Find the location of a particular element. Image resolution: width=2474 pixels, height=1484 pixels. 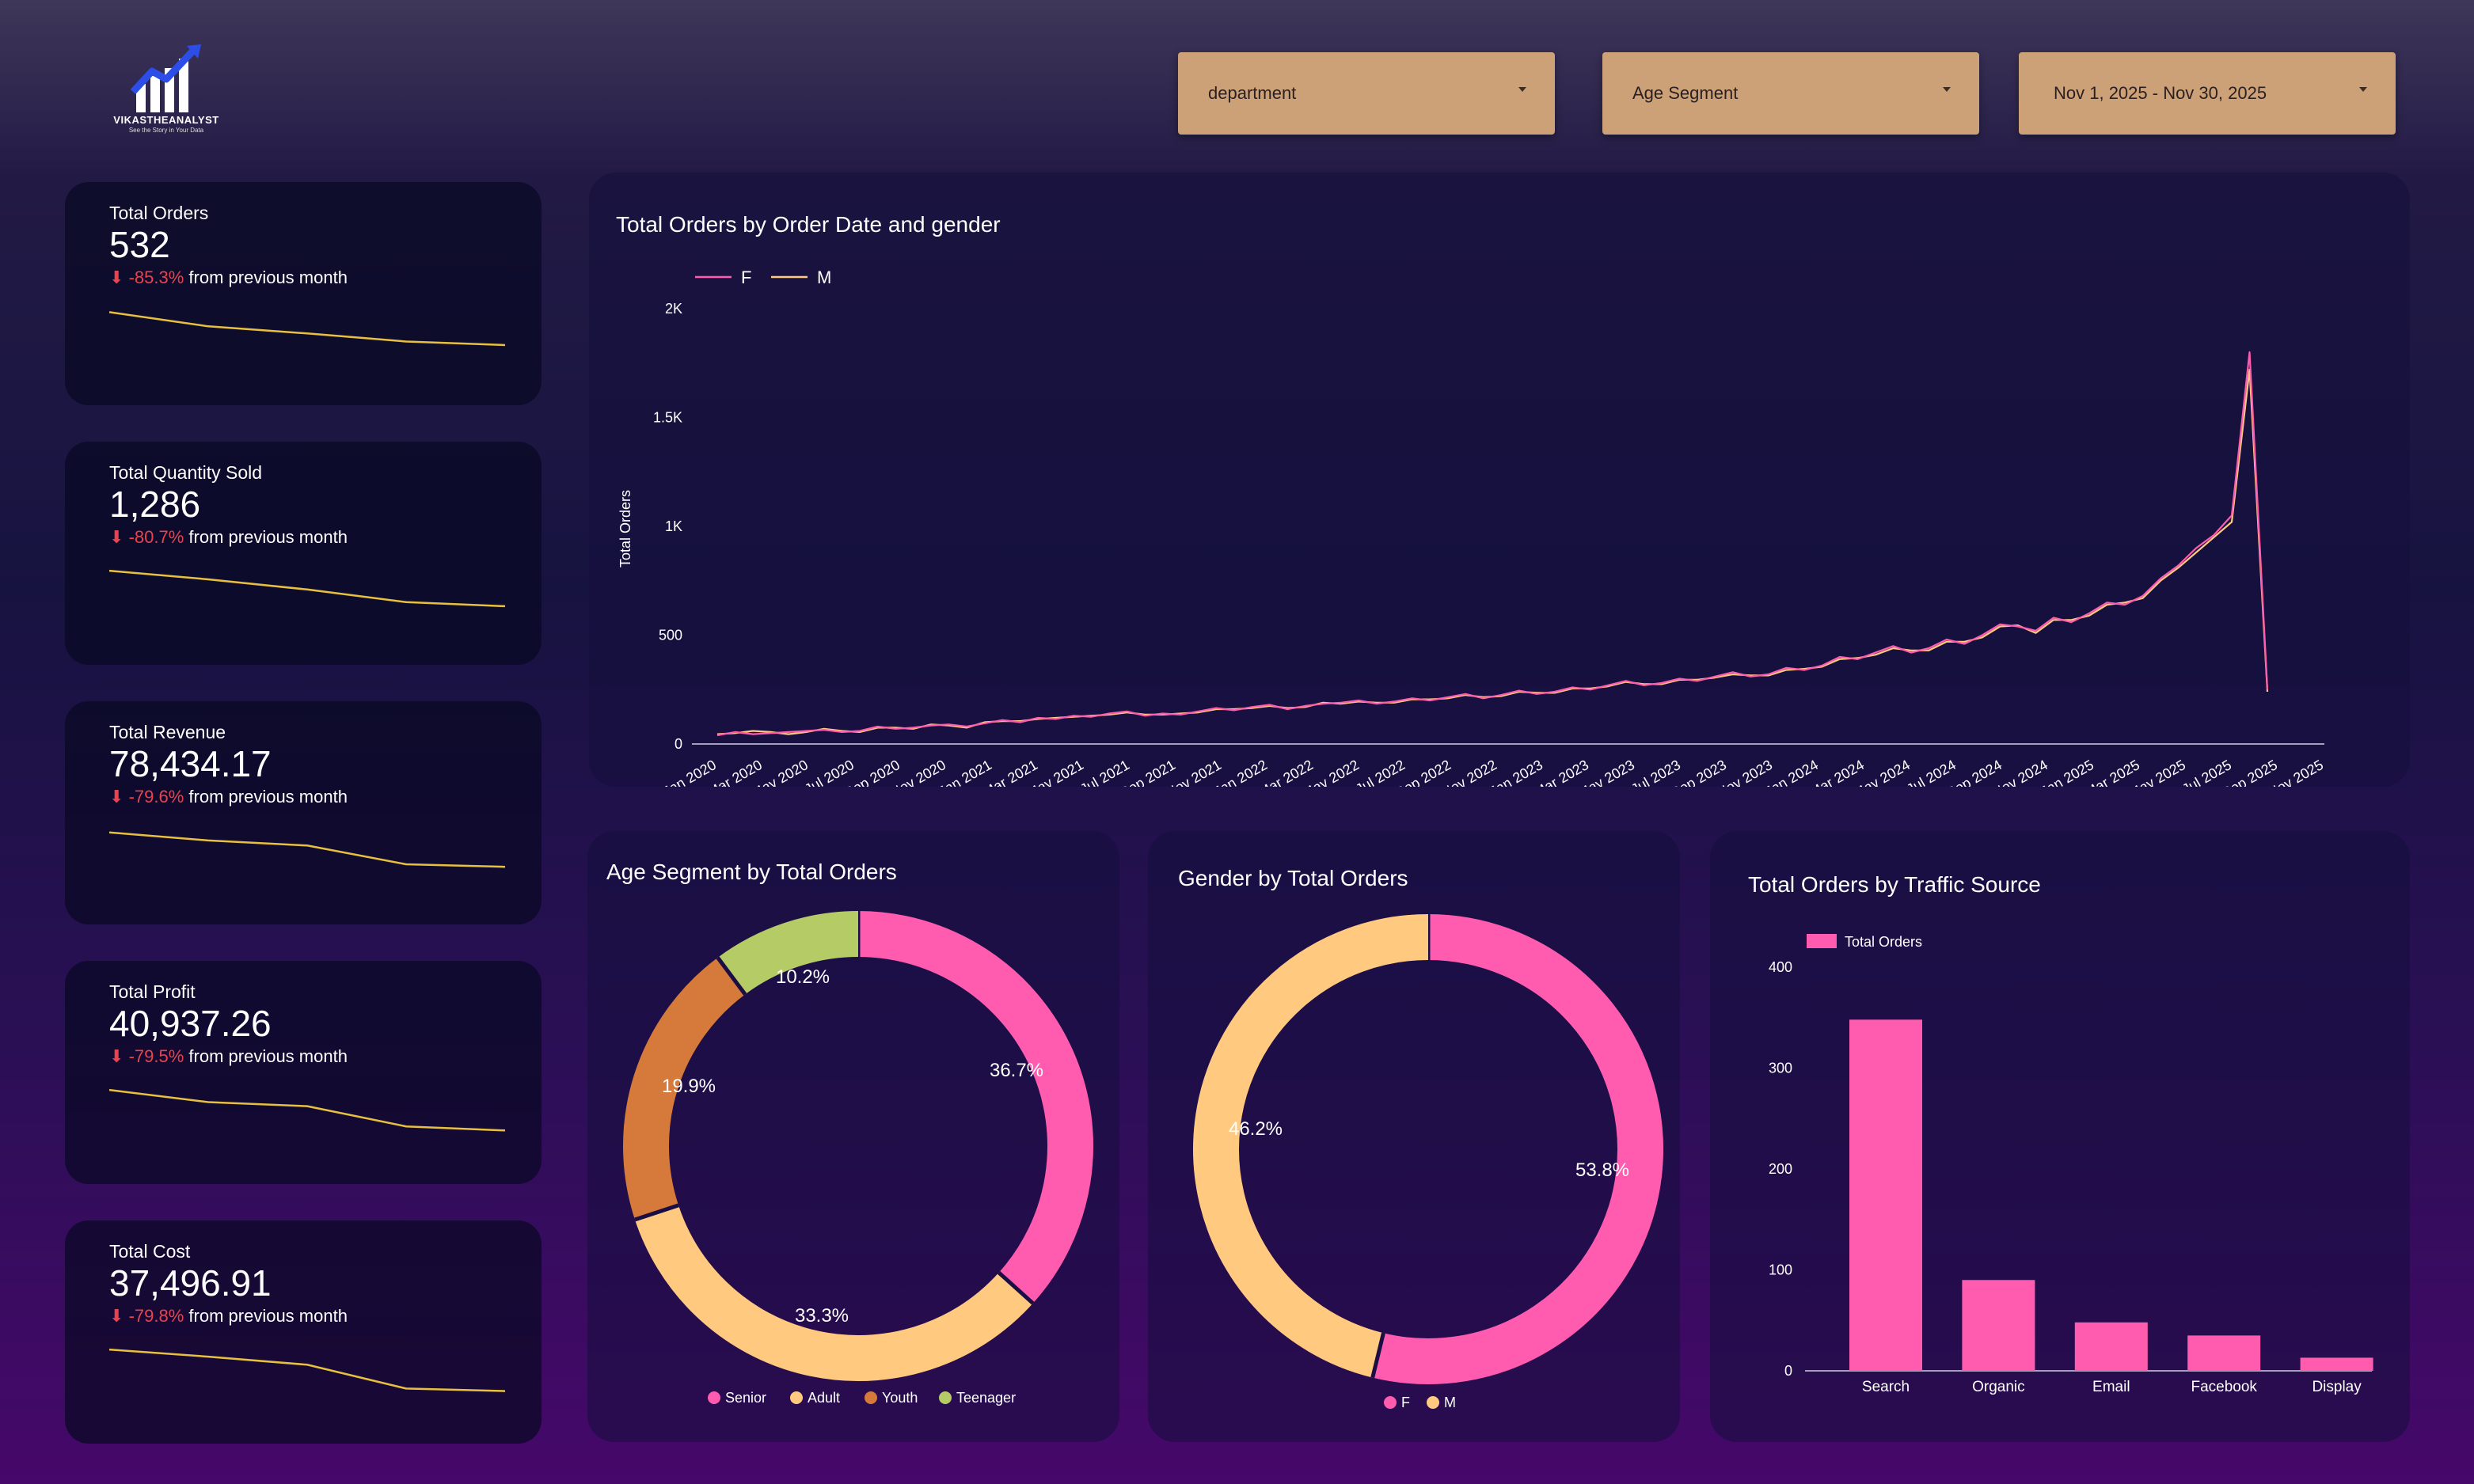

bar-search is located at coordinates (1886, 1195).